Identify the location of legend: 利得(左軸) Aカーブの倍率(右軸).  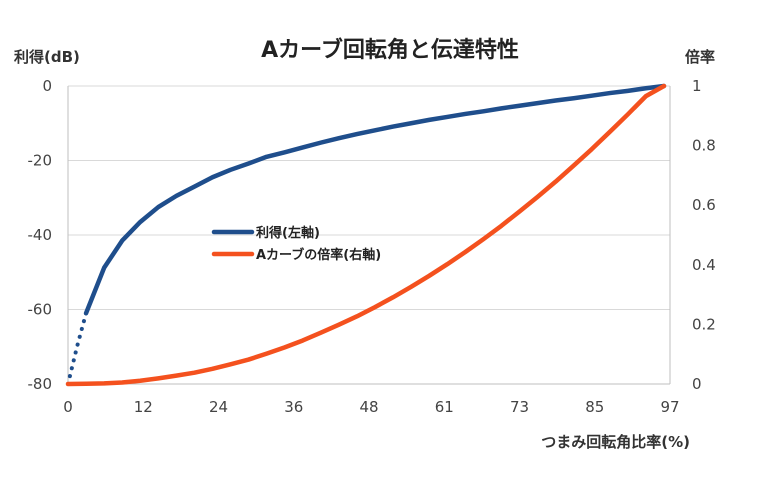
(296, 244).